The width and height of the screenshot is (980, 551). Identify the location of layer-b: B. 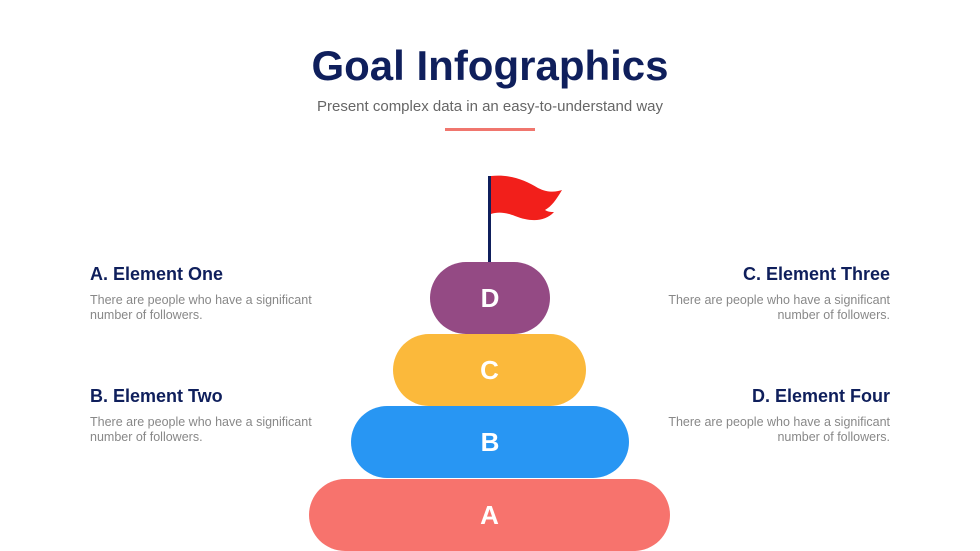
(490, 442).